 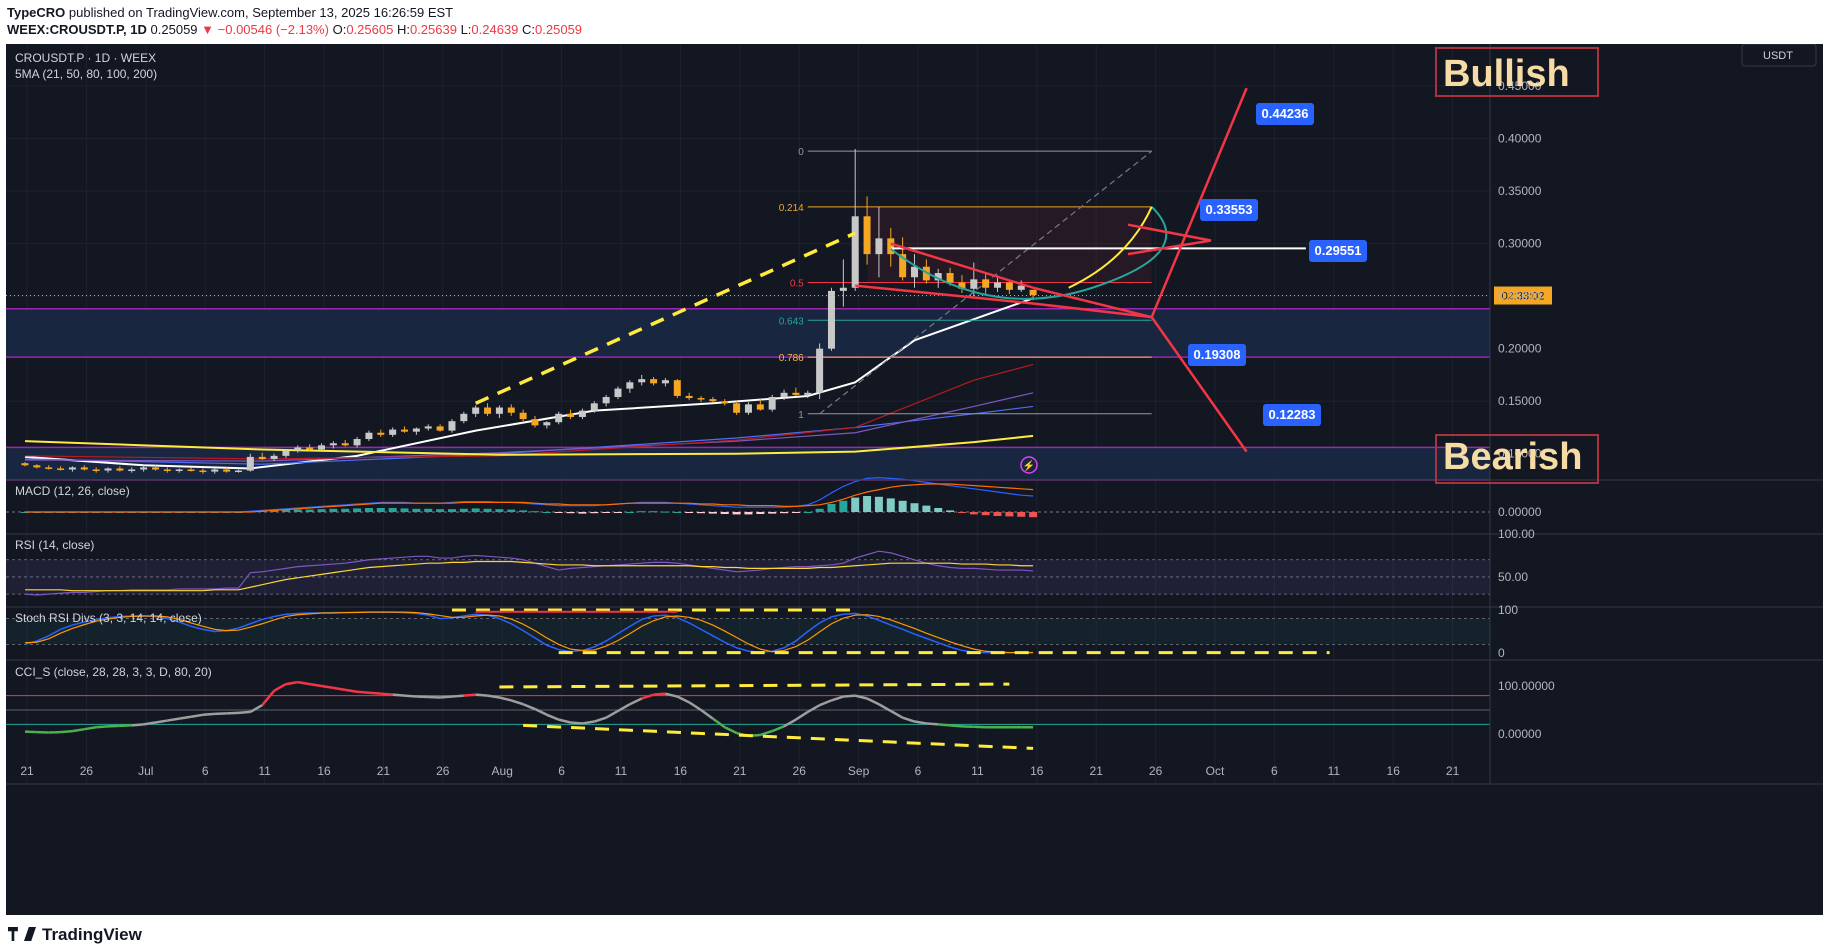 I want to click on footer-bar: TradingView, so click(x=914, y=933).